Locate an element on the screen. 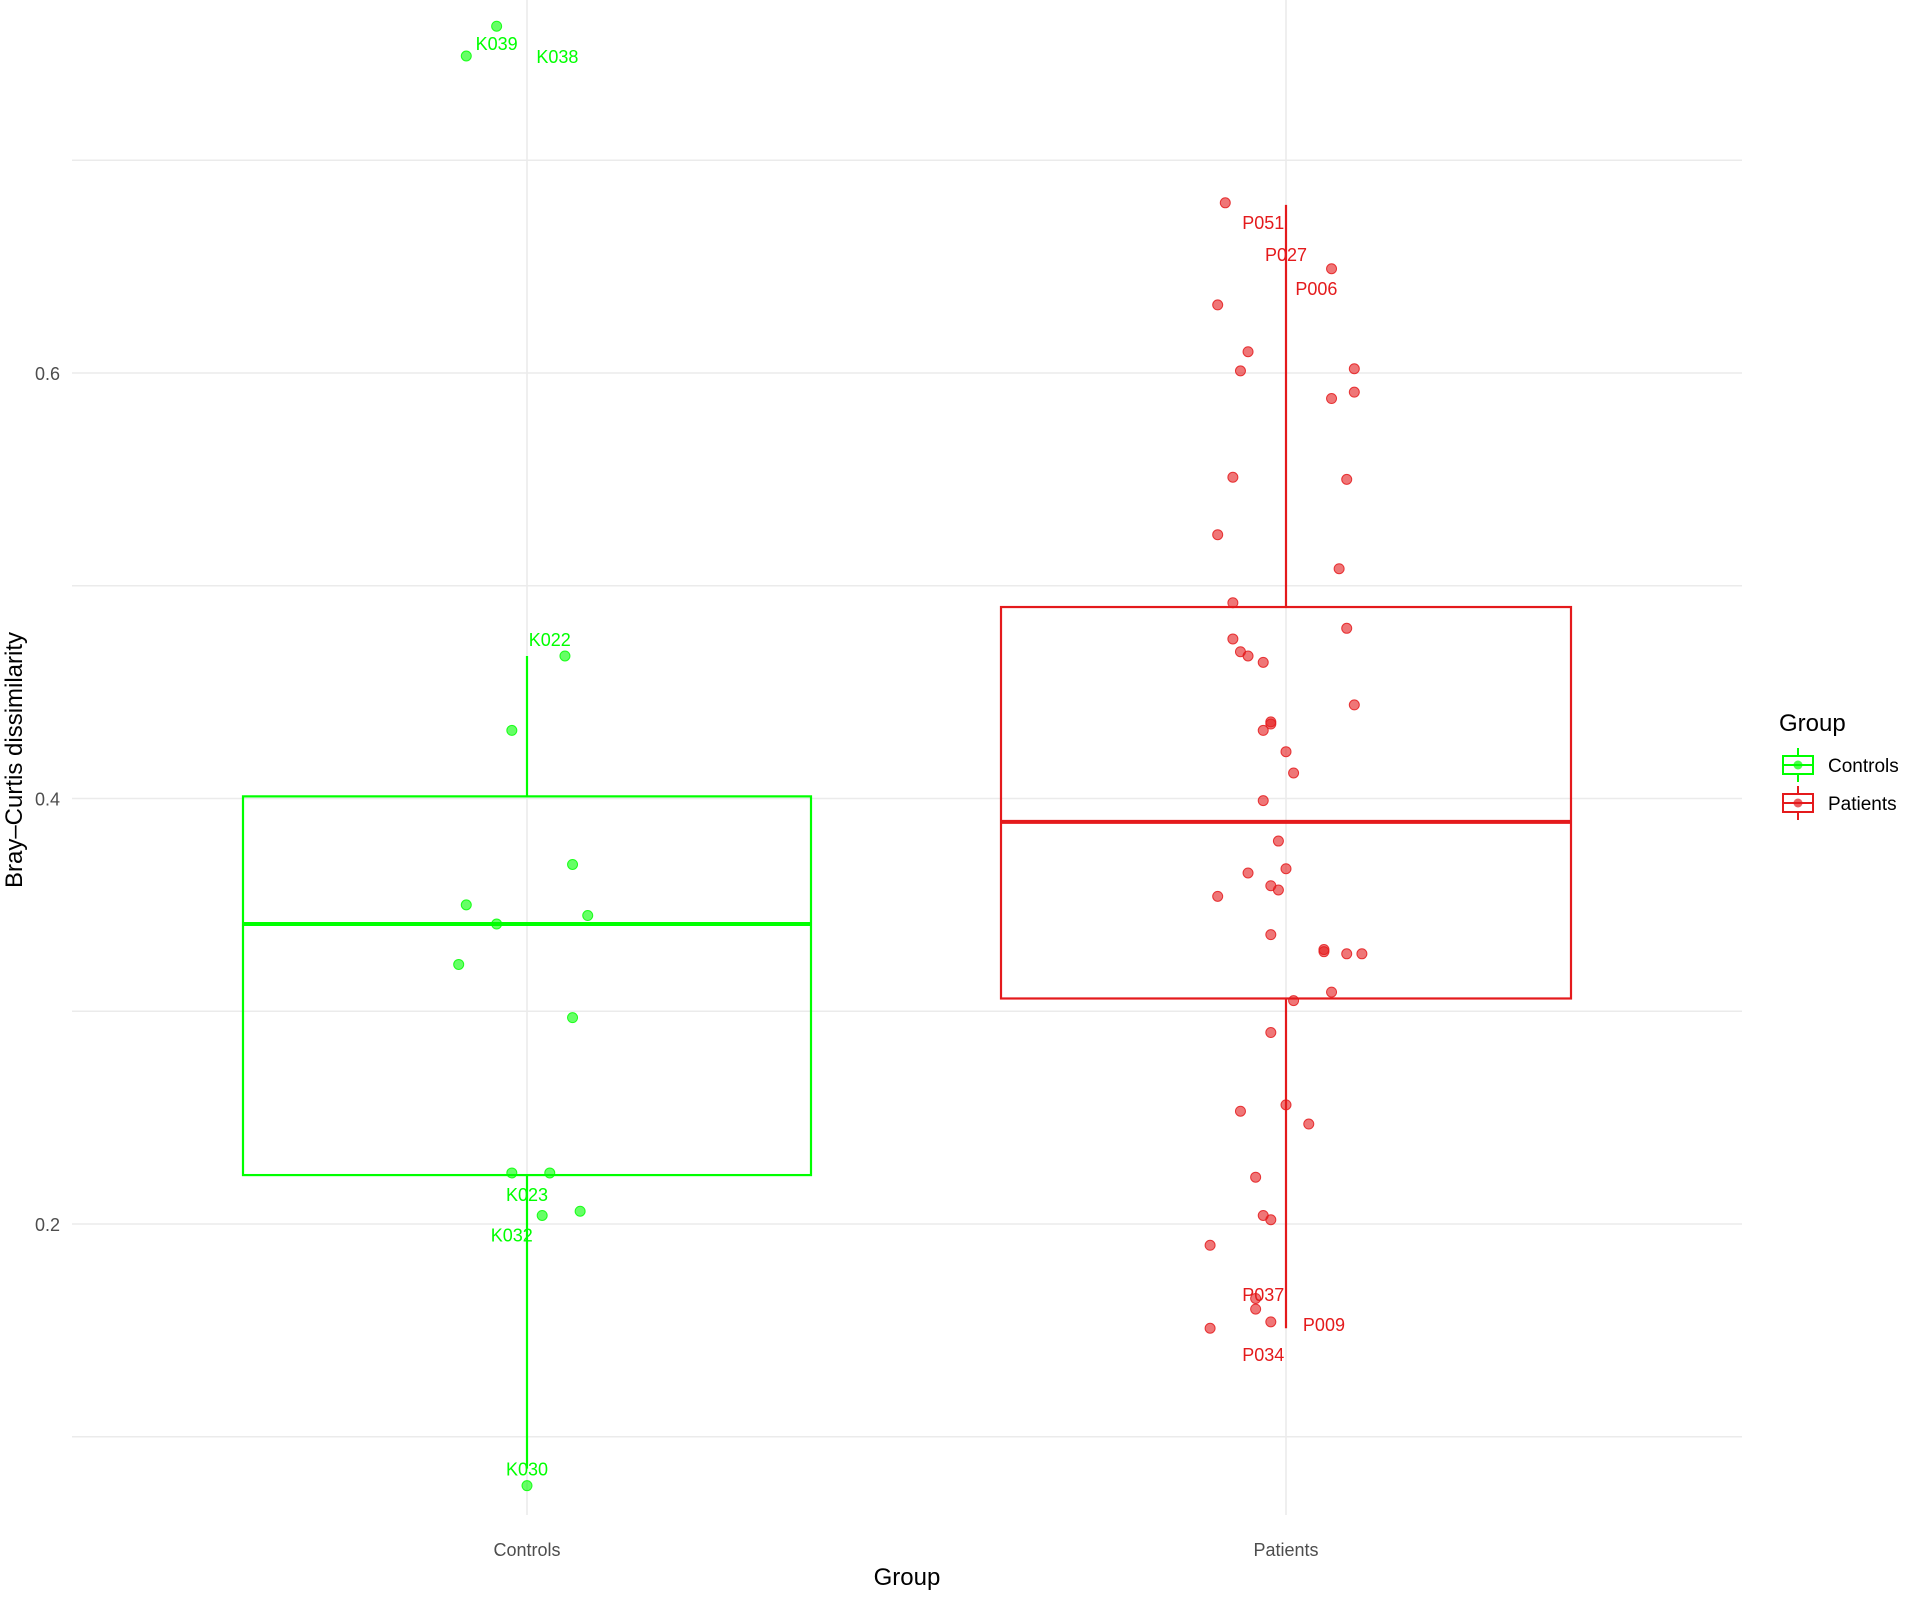  legend-label: Controls is located at coordinates (1863, 766).